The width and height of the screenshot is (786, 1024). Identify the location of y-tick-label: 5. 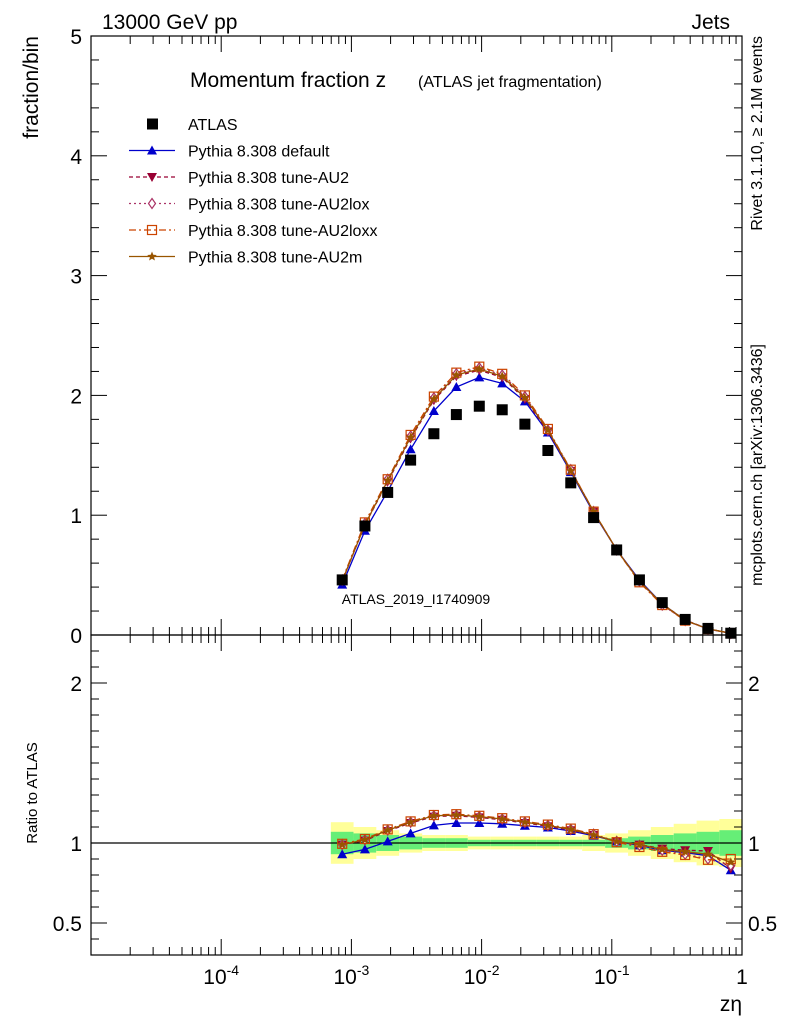
(76, 37).